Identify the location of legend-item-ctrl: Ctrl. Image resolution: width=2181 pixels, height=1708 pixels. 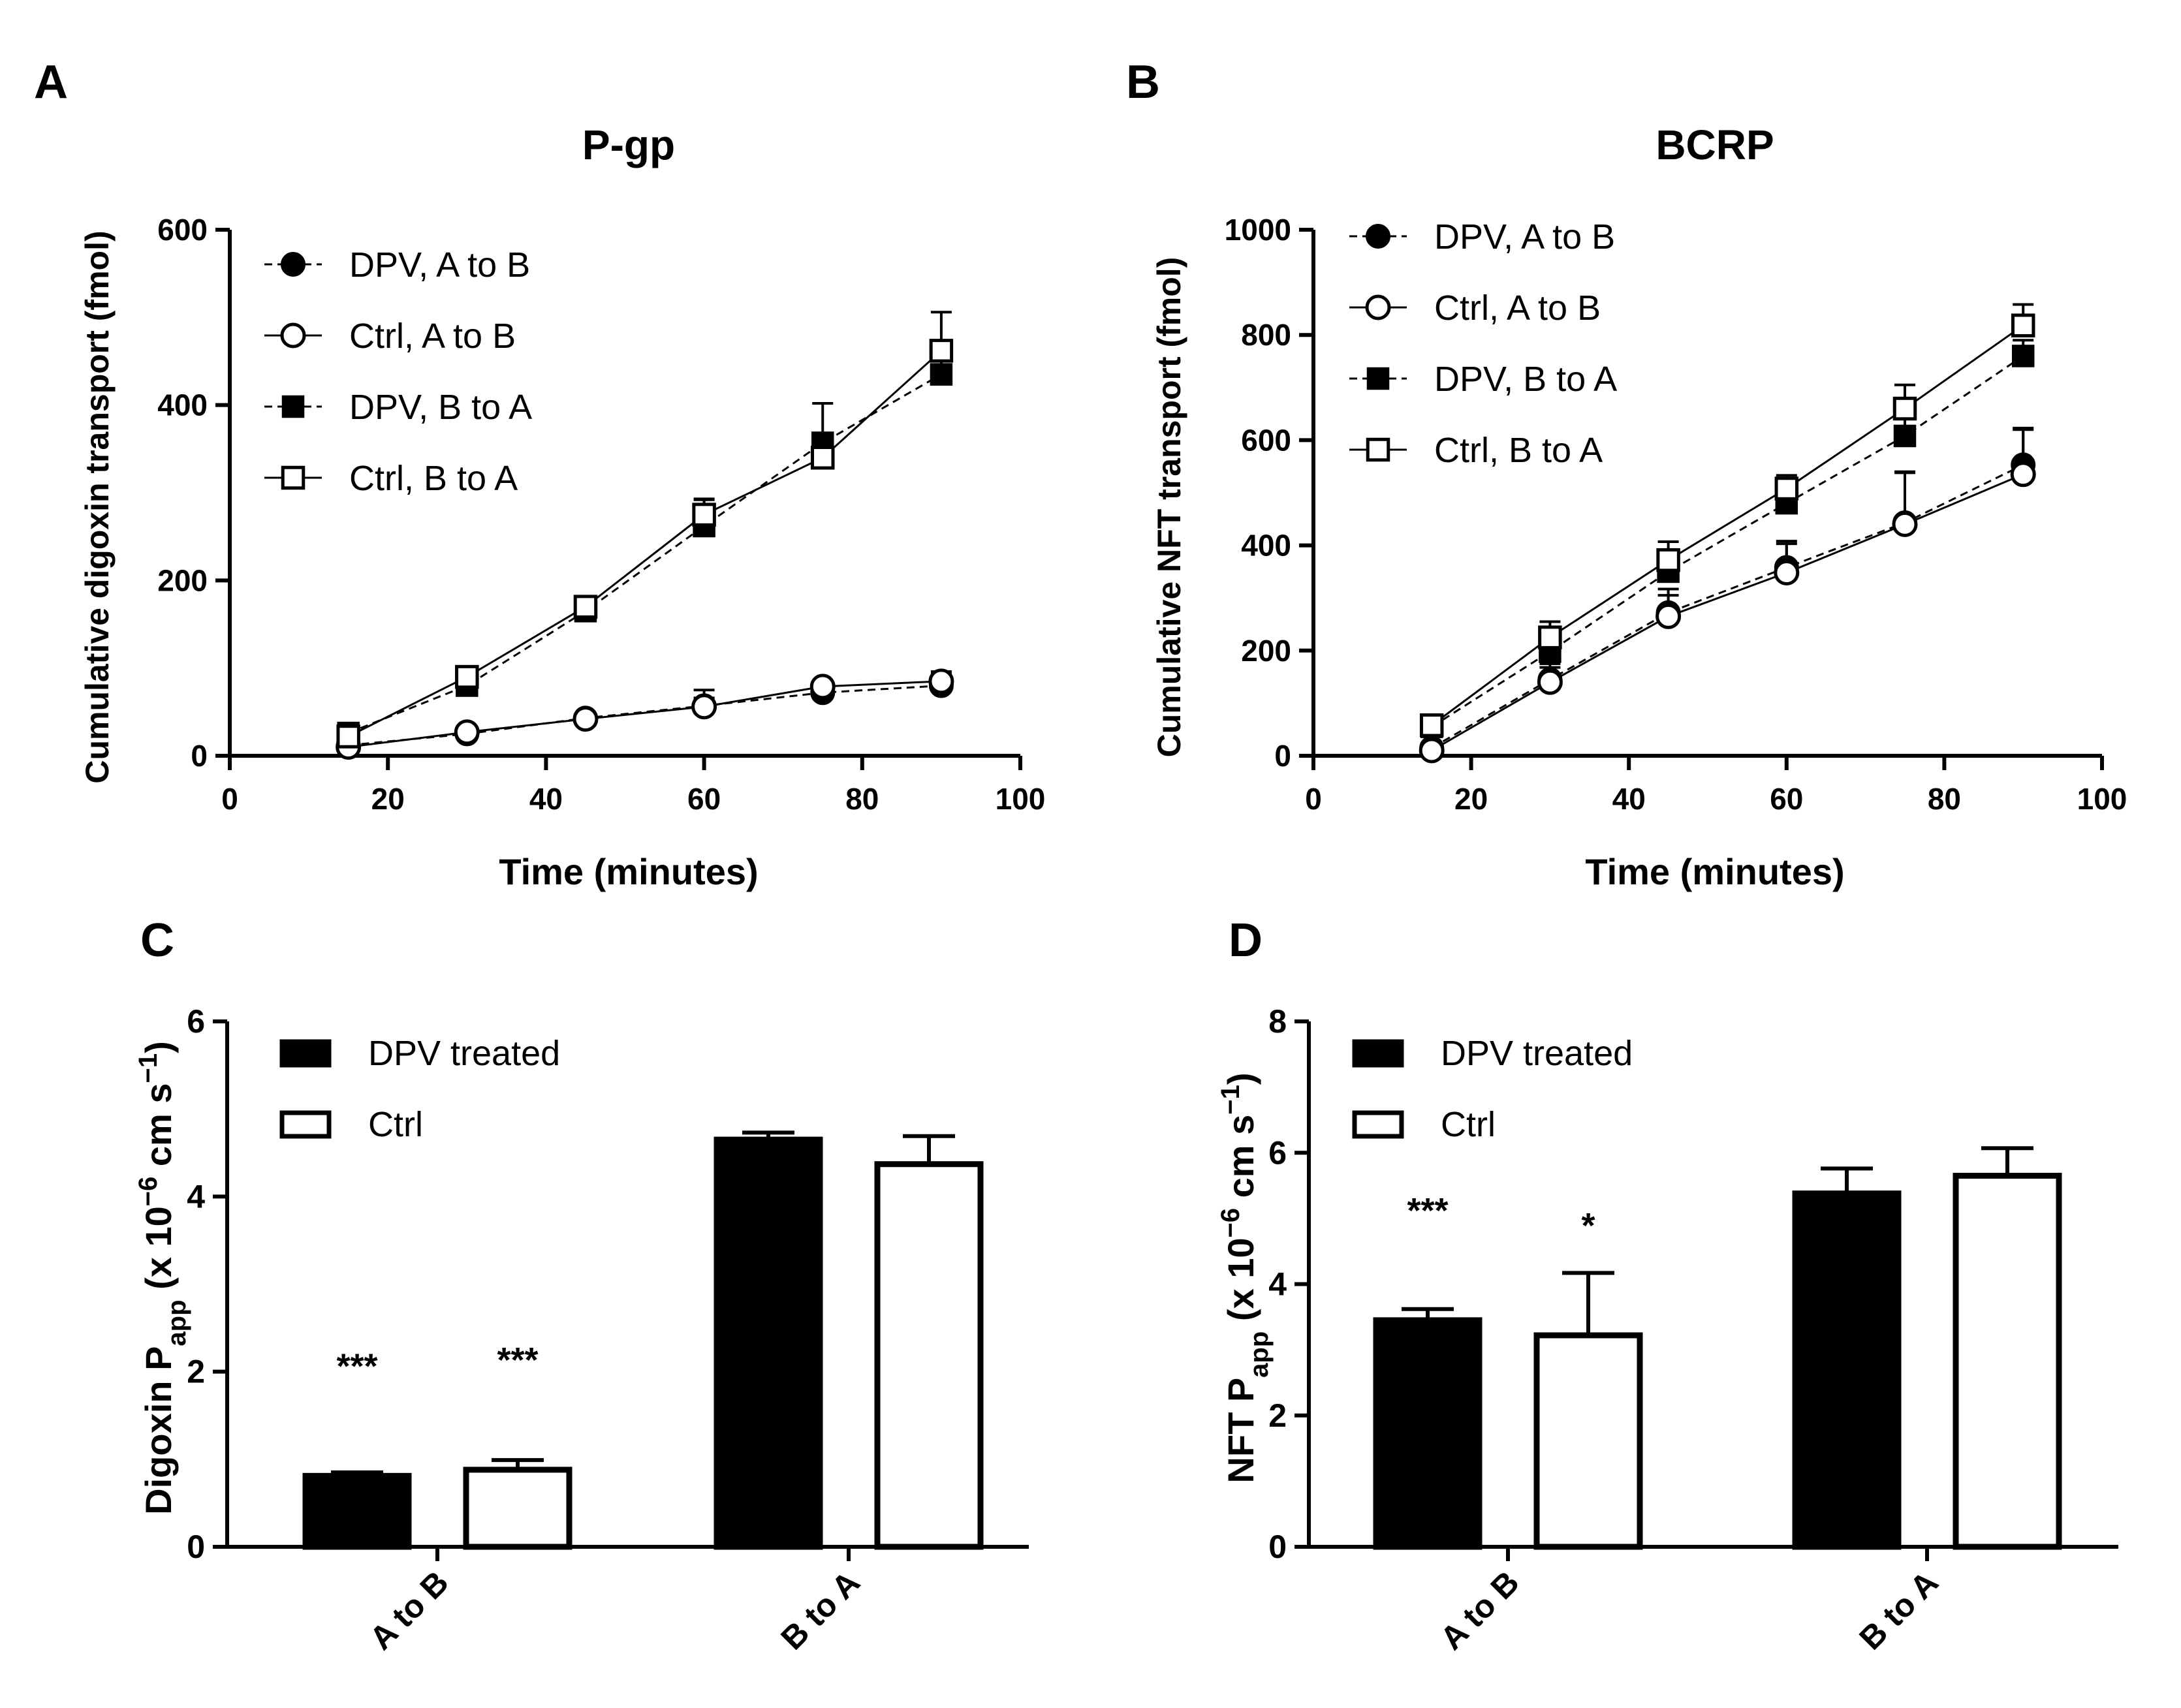
(351, 1124).